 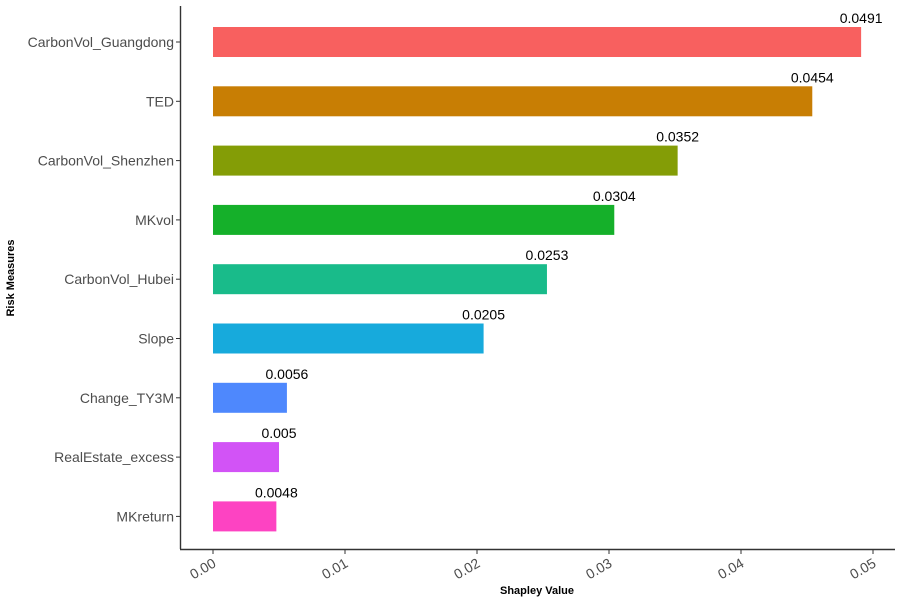 What do you see at coordinates (203, 569) in the screenshot?
I see `x-tick-label: 0.00` at bounding box center [203, 569].